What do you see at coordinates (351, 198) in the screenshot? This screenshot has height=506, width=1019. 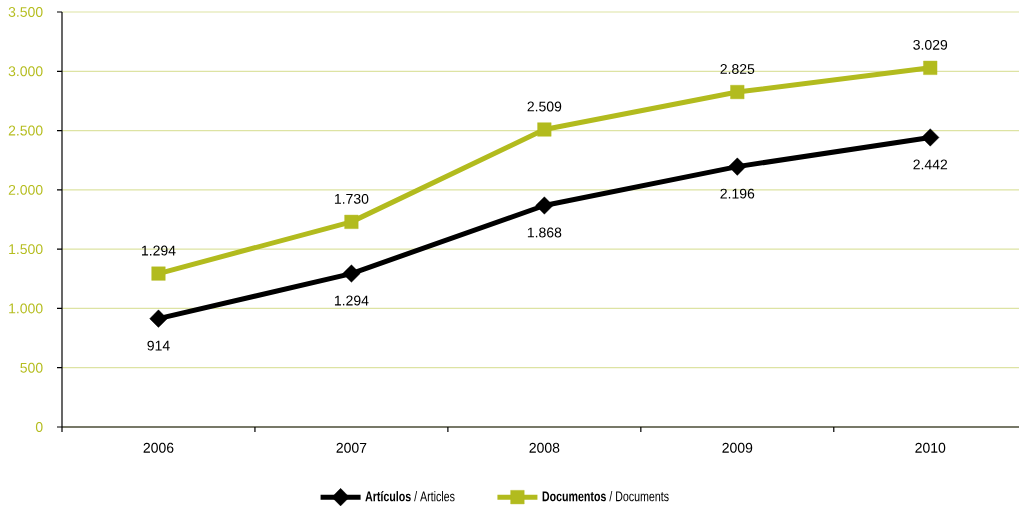 I see `data-label: 1.730` at bounding box center [351, 198].